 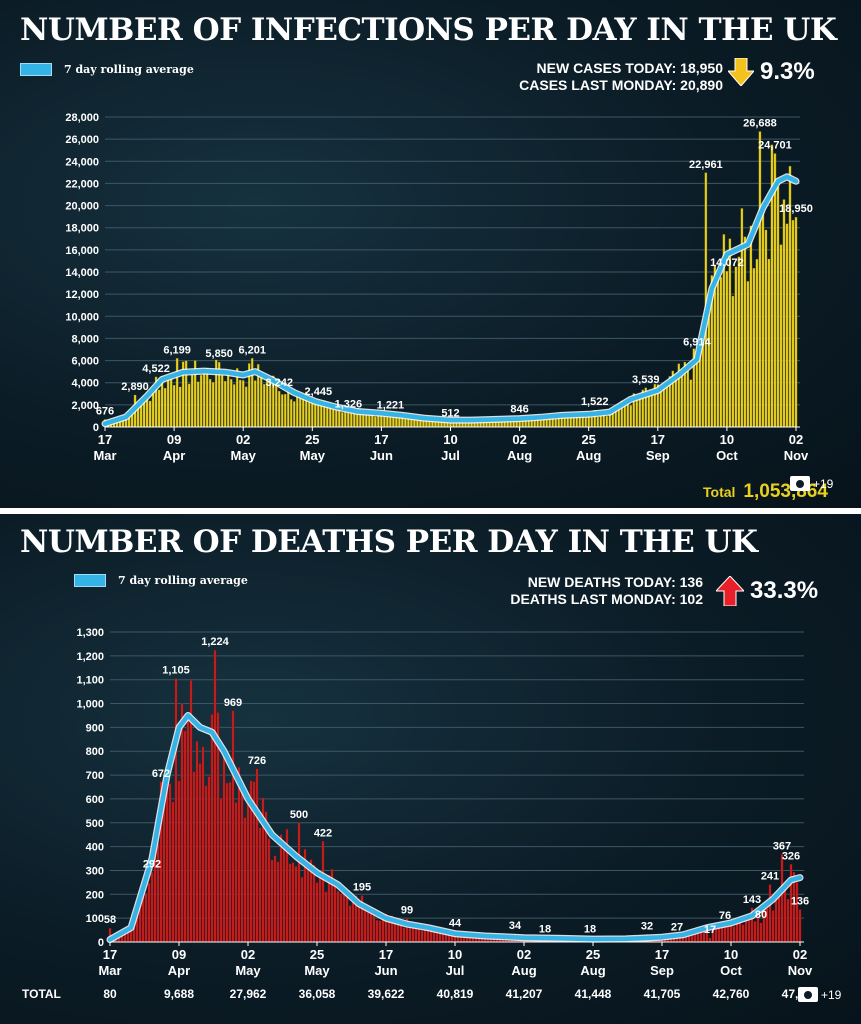 What do you see at coordinates (800, 902) in the screenshot?
I see `data-label: 136` at bounding box center [800, 902].